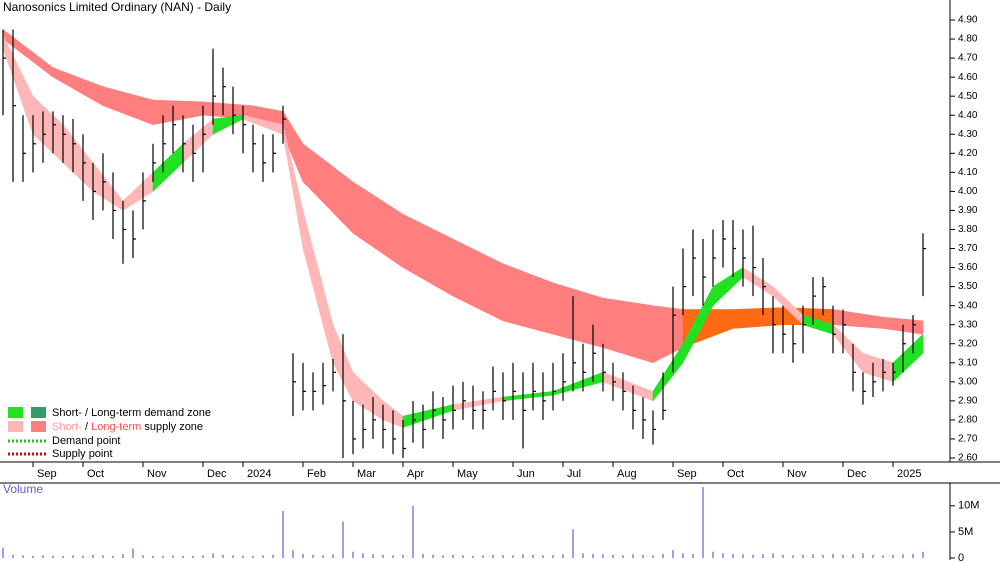 This screenshot has height=562, width=1000. I want to click on y-tick-label: 4.20, so click(968, 153).